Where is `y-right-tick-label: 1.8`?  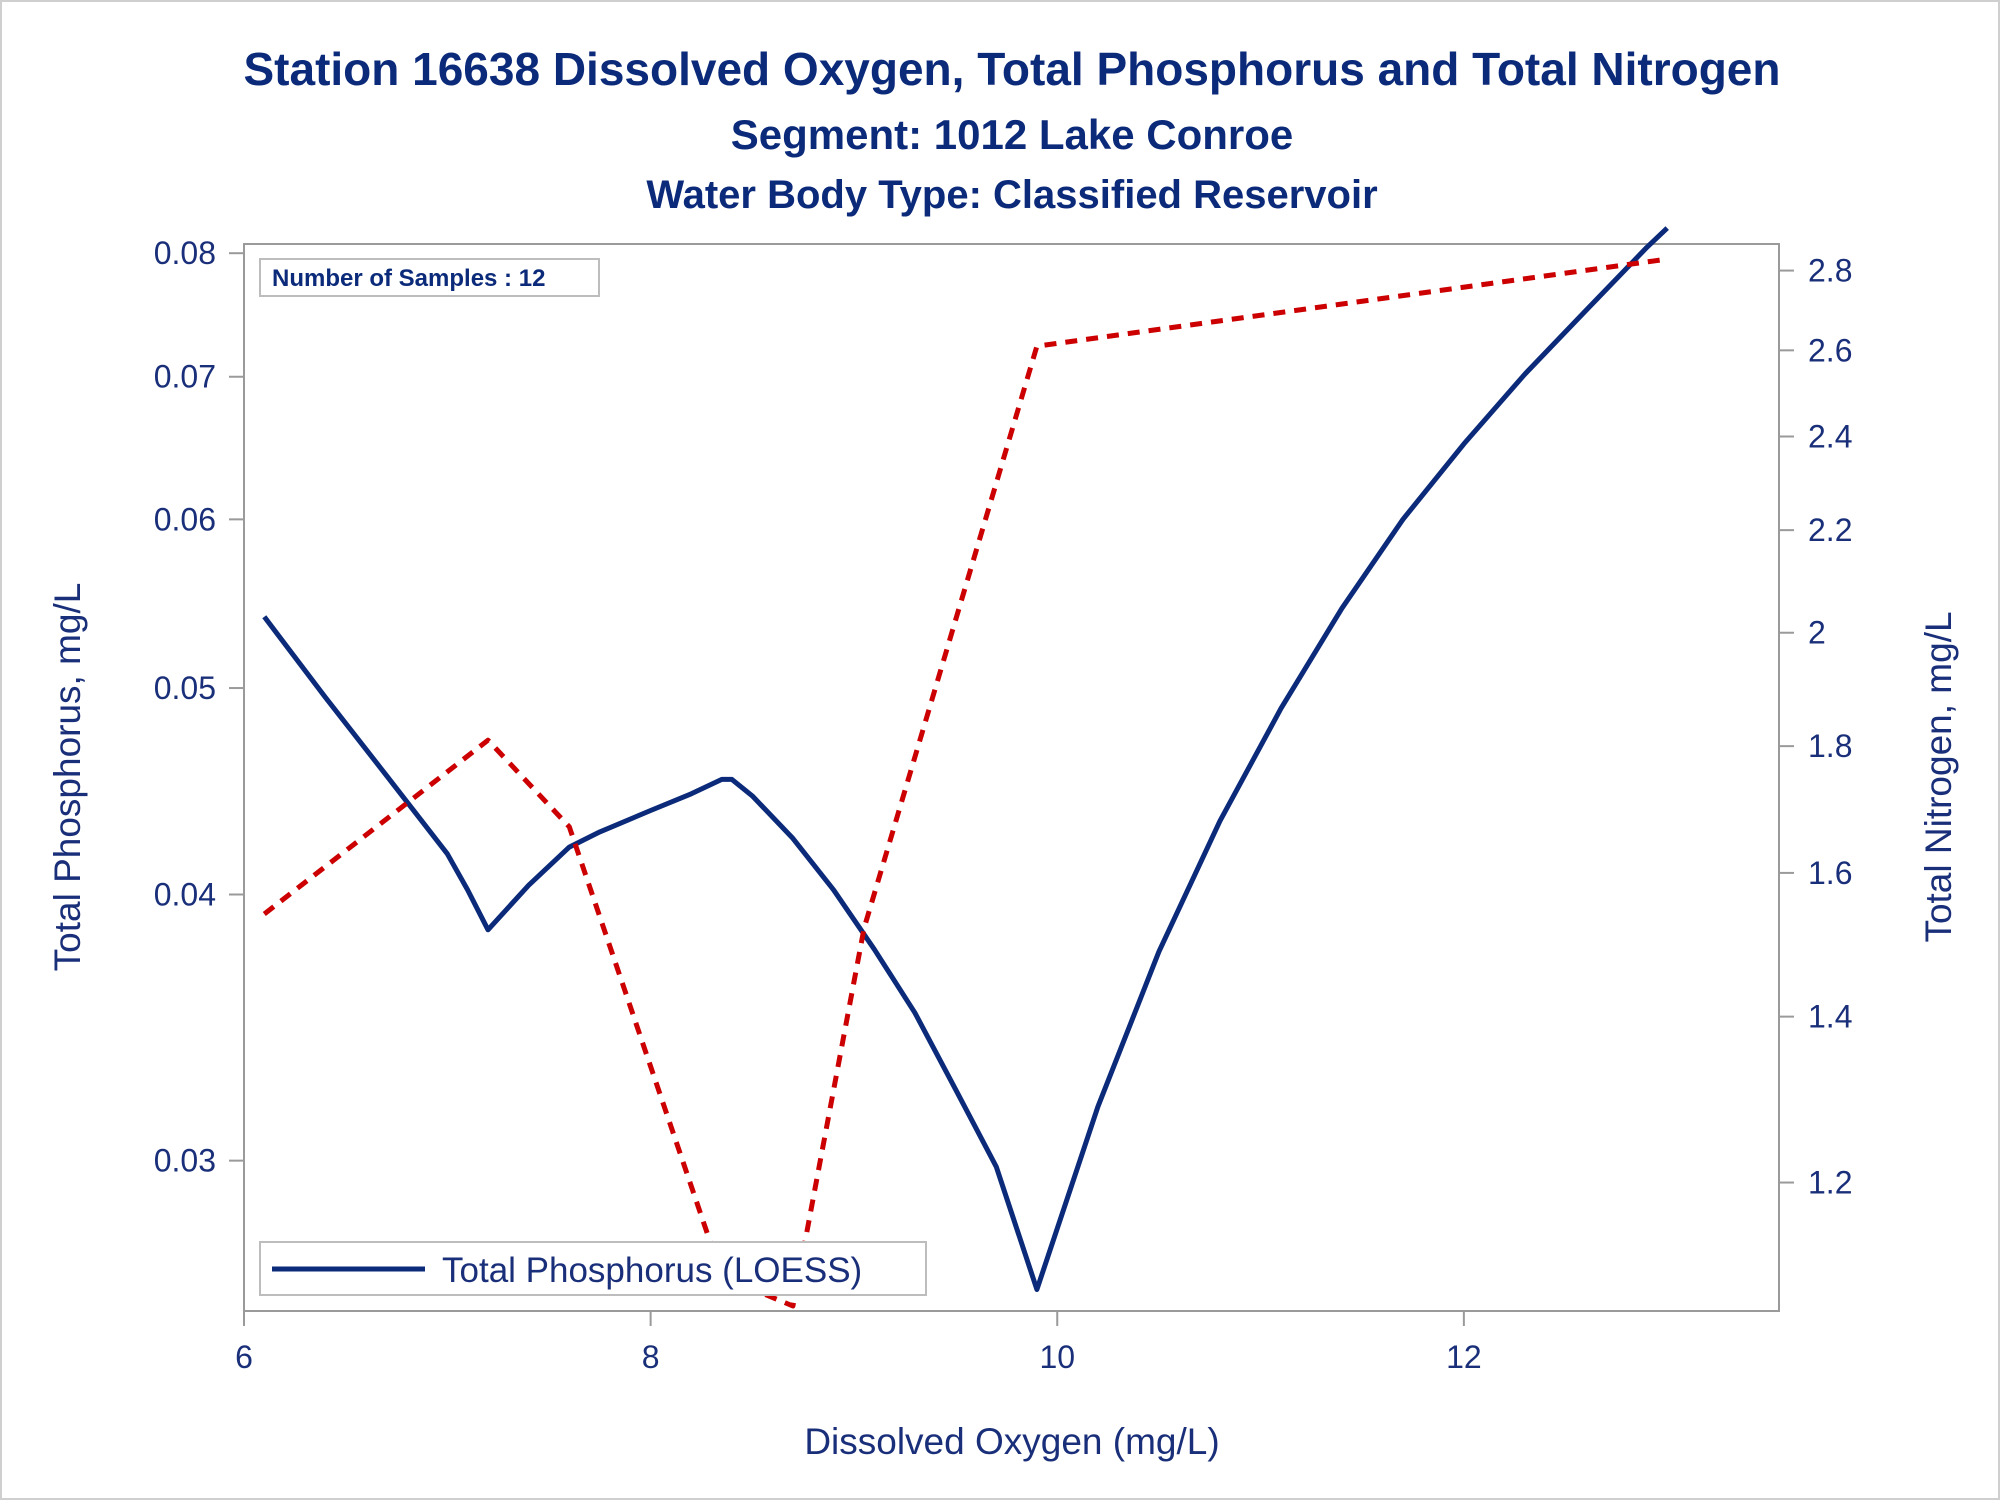 y-right-tick-label: 1.8 is located at coordinates (1830, 746).